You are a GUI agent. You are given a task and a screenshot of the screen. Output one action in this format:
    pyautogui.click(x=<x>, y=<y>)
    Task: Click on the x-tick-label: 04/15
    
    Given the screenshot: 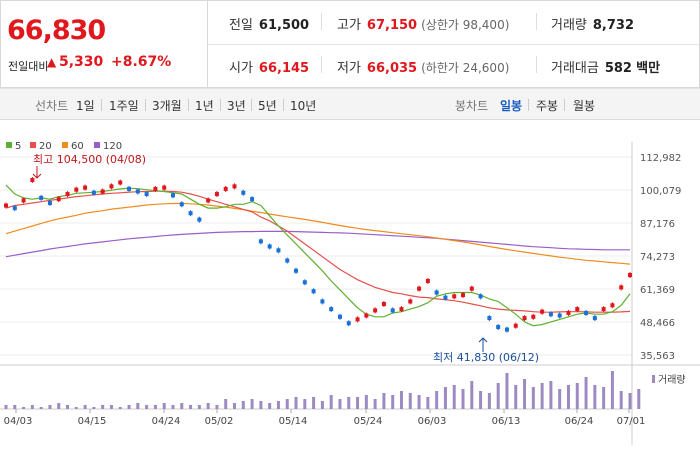 What is the action you would take?
    pyautogui.click(x=92, y=421)
    